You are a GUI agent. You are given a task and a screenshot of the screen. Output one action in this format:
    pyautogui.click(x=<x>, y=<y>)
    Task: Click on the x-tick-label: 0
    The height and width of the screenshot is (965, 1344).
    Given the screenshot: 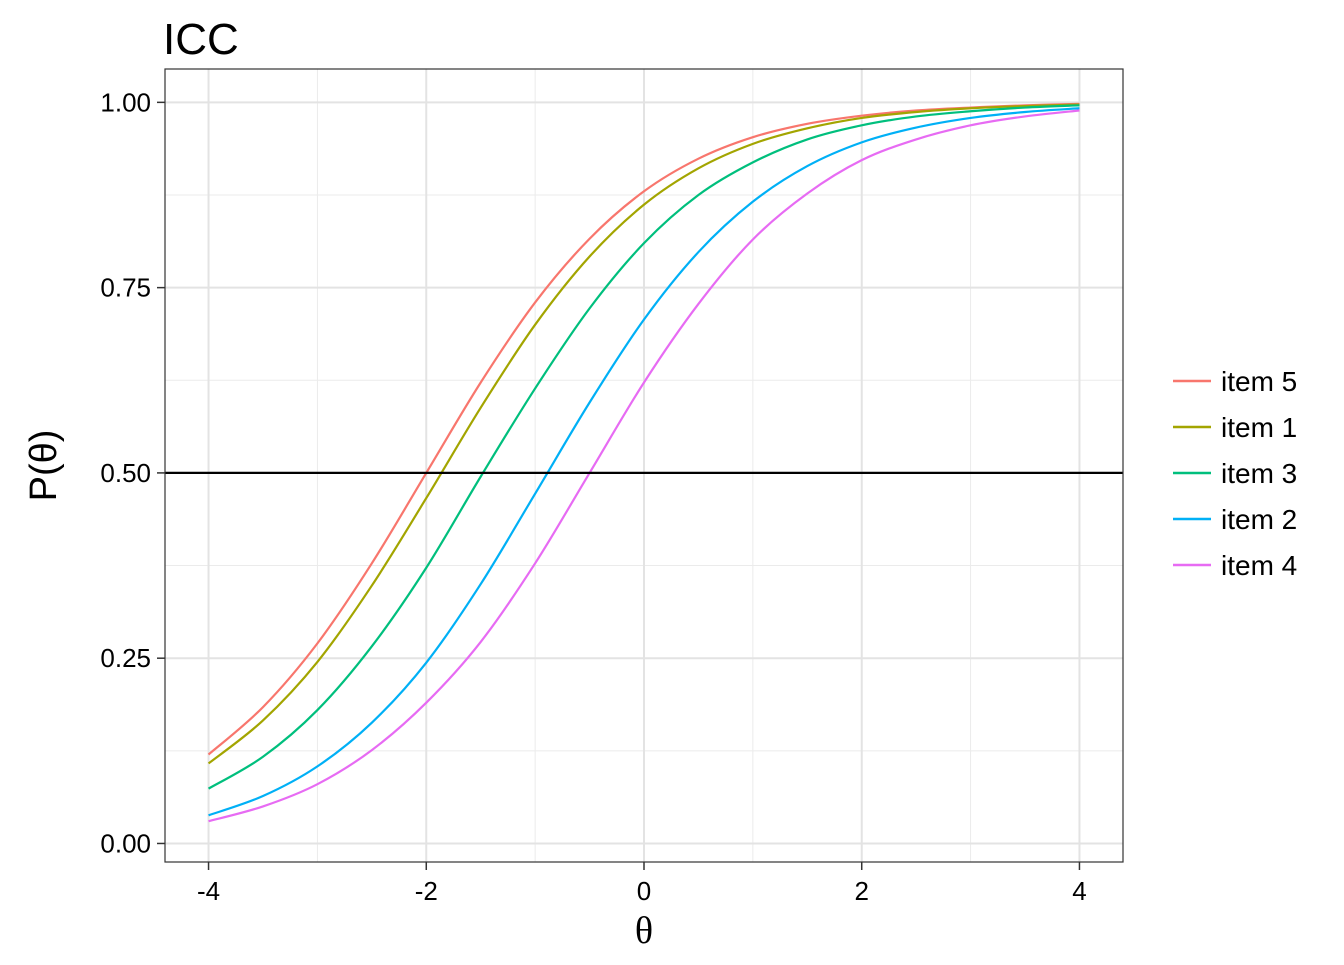 What is the action you would take?
    pyautogui.click(x=644, y=891)
    